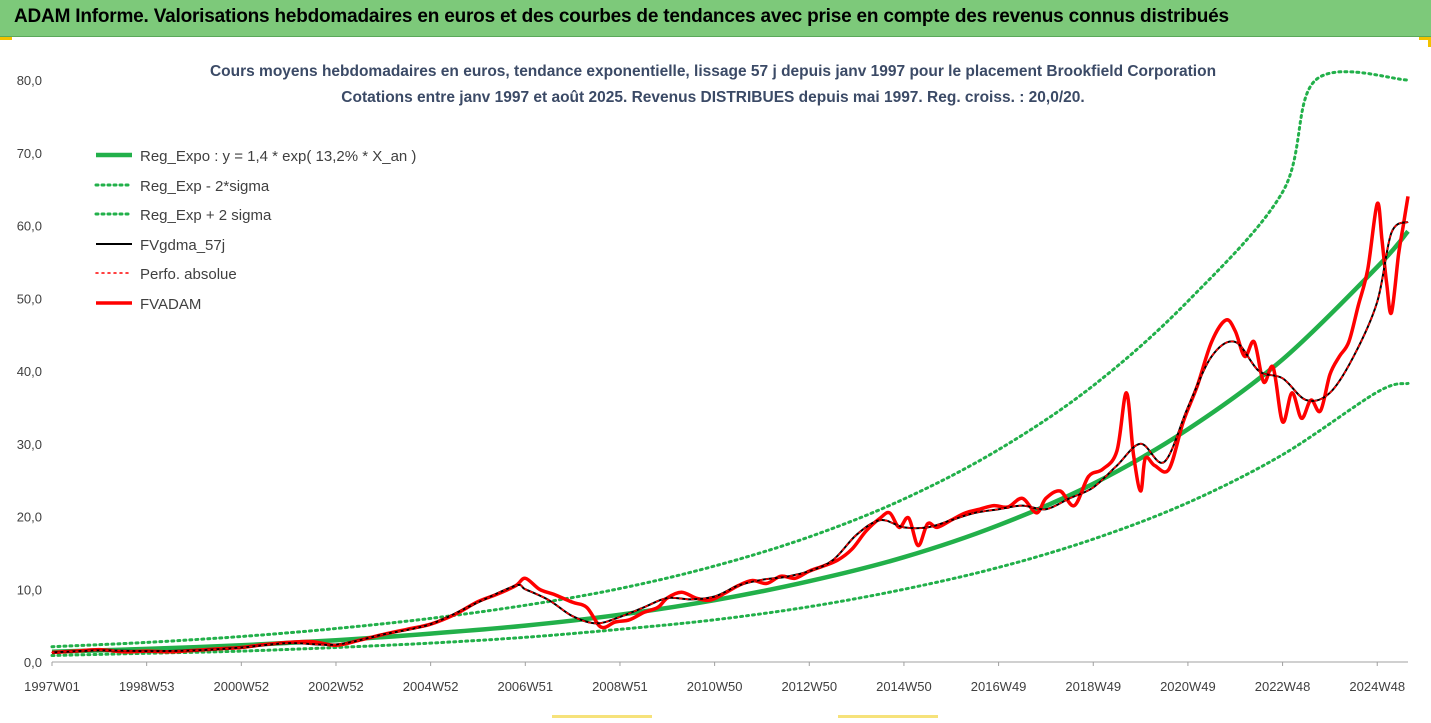  I want to click on y-tick-label: 20,0, so click(29, 517).